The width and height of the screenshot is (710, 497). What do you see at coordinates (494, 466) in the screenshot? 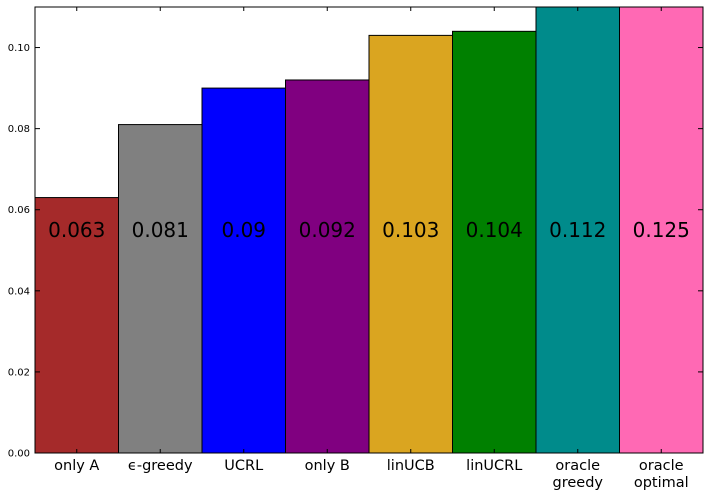
I see `x-tick-label-5: linUCRL` at bounding box center [494, 466].